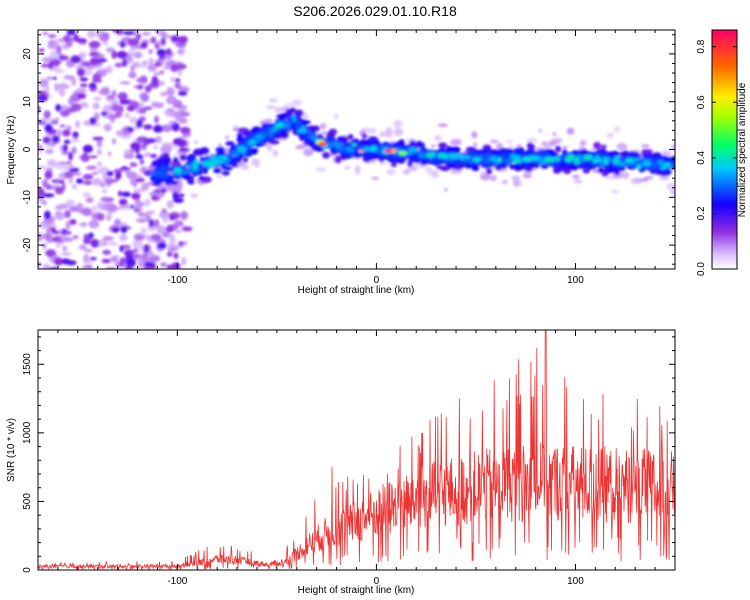  I want to click on spectrogram-y-label: Frequency (Hz), so click(11, 150).